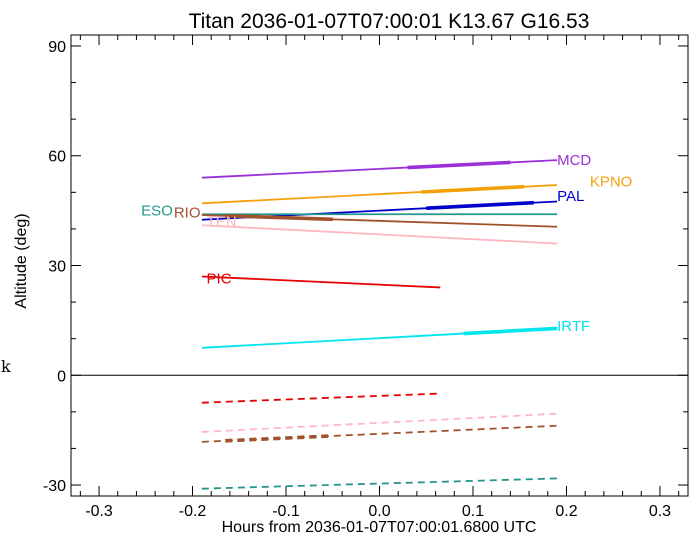 The image size is (700, 539). What do you see at coordinates (54, 486) in the screenshot?
I see `y-tick-label: -30` at bounding box center [54, 486].